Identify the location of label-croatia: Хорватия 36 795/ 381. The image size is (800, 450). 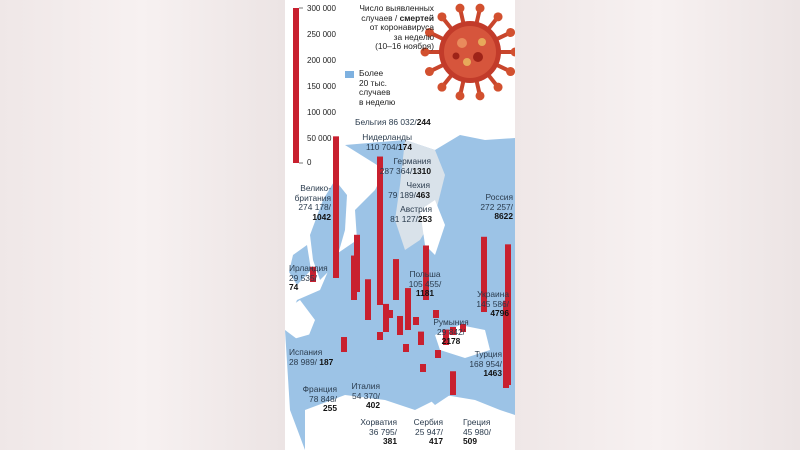
(378, 432).